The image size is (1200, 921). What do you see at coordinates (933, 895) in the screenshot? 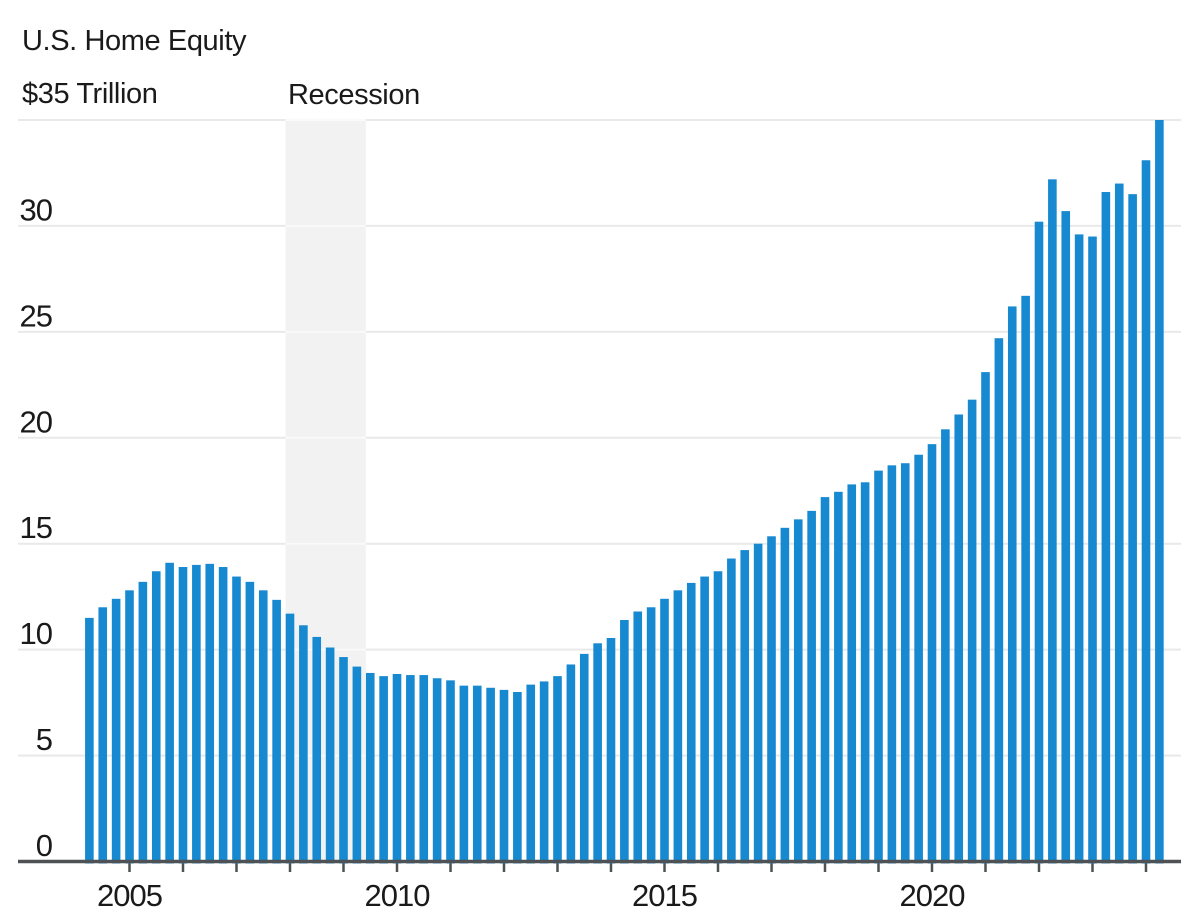
I see `x-tick-label-2020: 2020` at bounding box center [933, 895].